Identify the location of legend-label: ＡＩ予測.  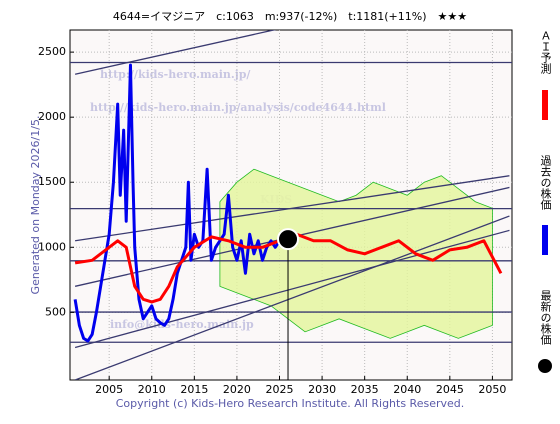
(545, 52).